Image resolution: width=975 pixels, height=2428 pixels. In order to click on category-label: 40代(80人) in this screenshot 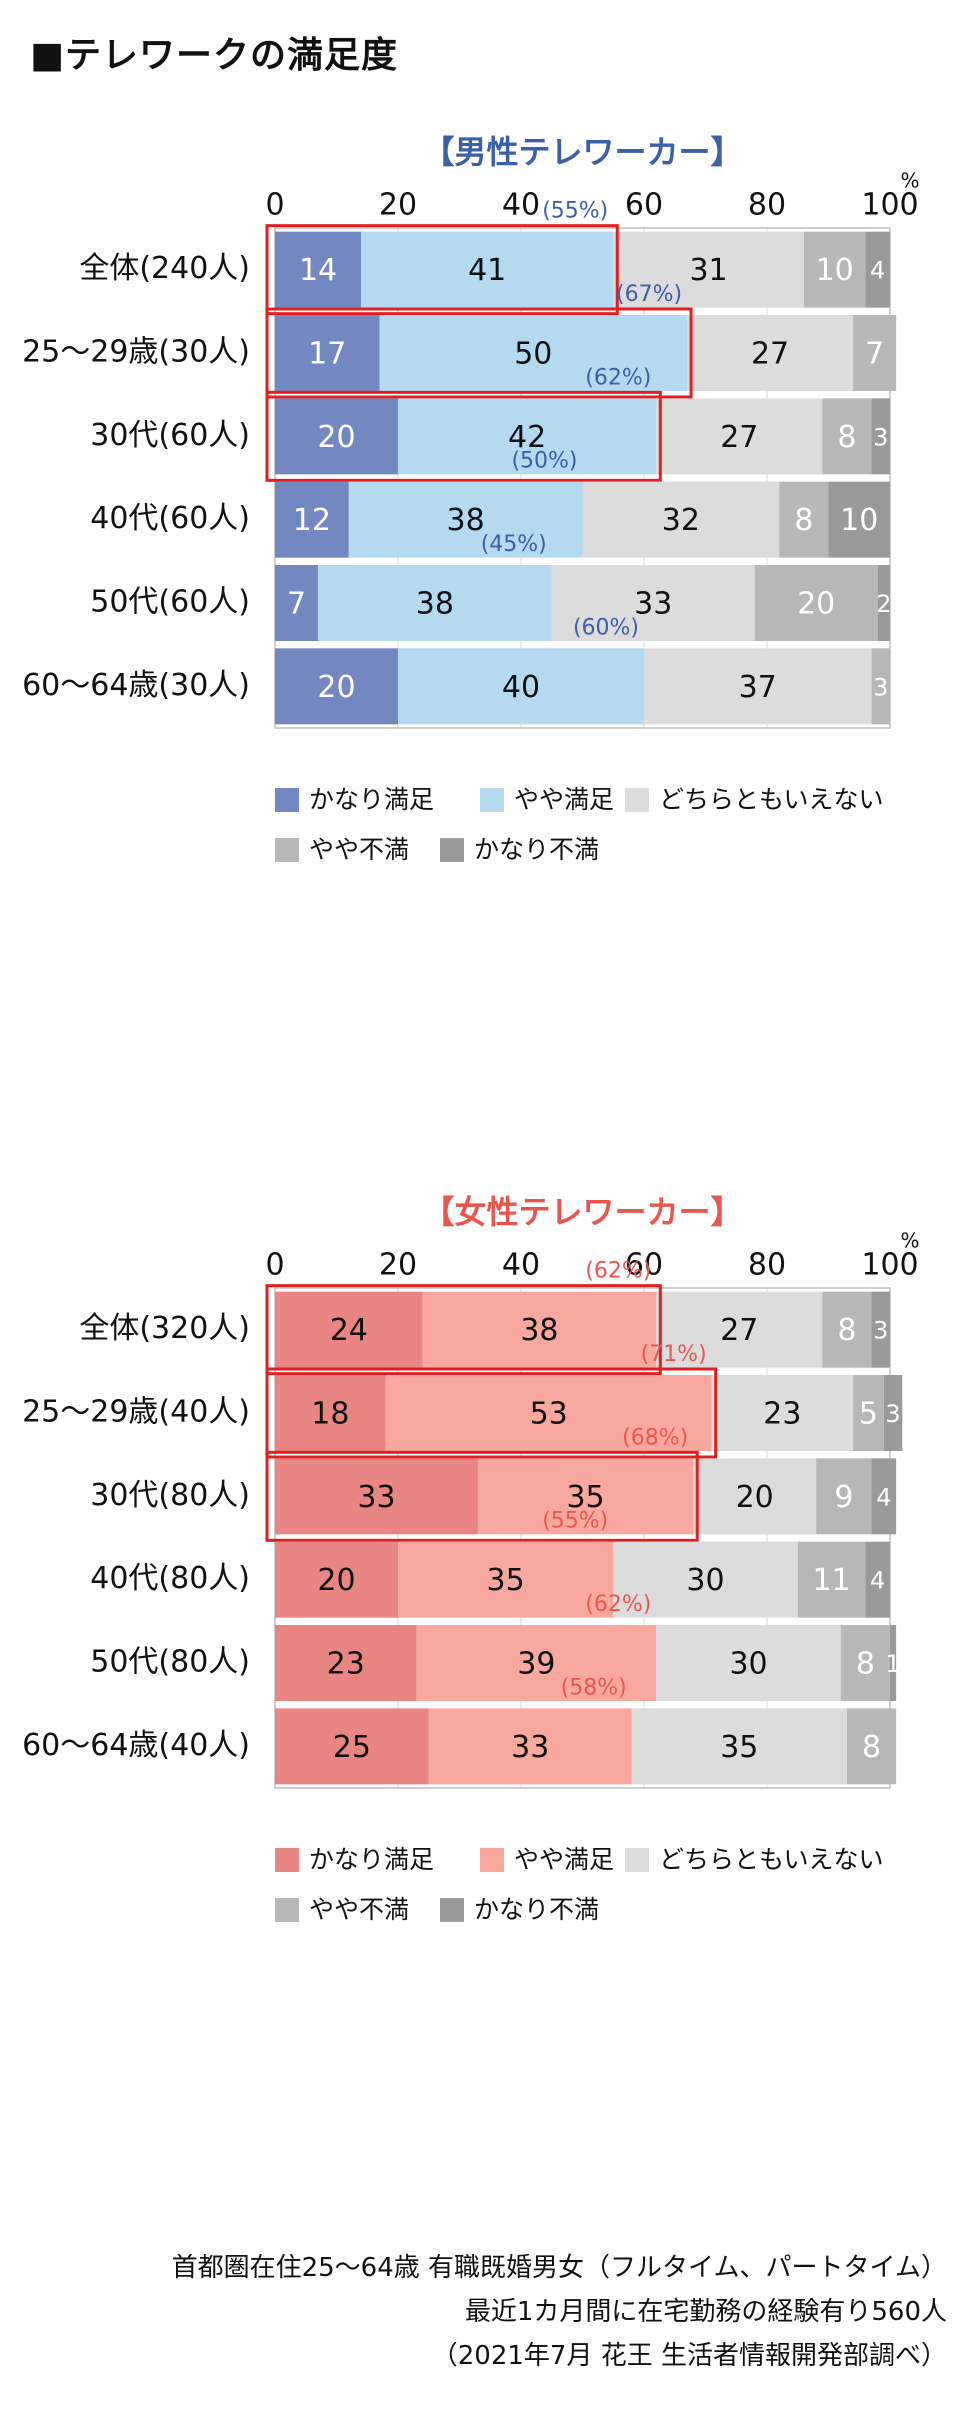, I will do `click(170, 1578)`.